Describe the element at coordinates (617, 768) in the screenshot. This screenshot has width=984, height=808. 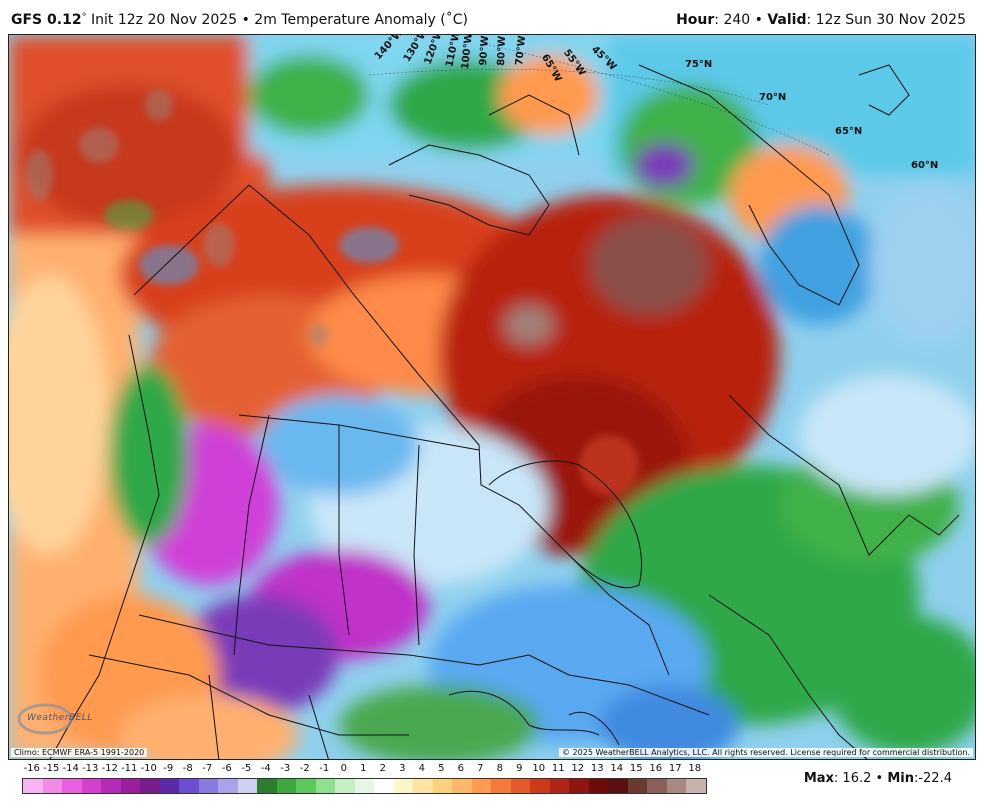
I see `legend-tick-label: 14` at that location.